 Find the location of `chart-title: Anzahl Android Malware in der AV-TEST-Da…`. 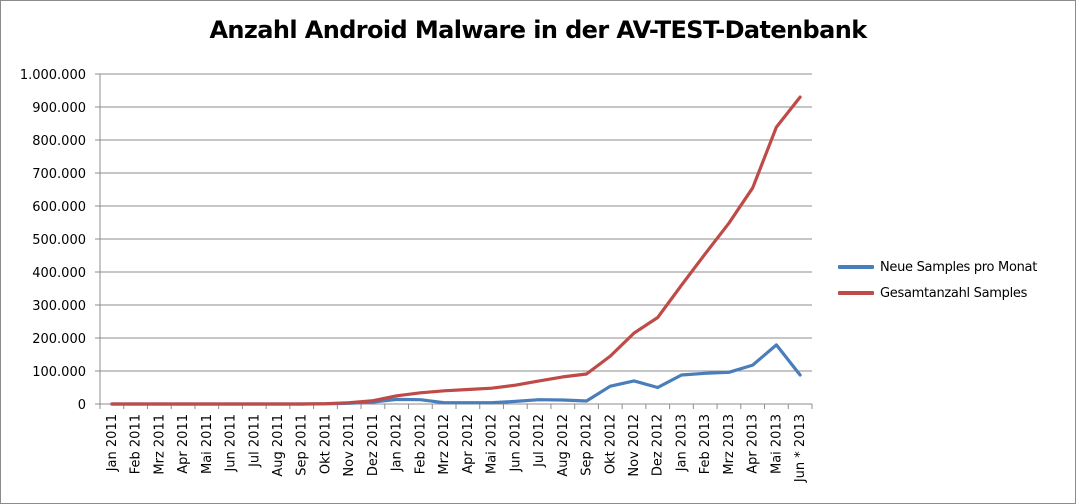

chart-title: Anzahl Android Malware in der AV-TEST-Da… is located at coordinates (538, 30).